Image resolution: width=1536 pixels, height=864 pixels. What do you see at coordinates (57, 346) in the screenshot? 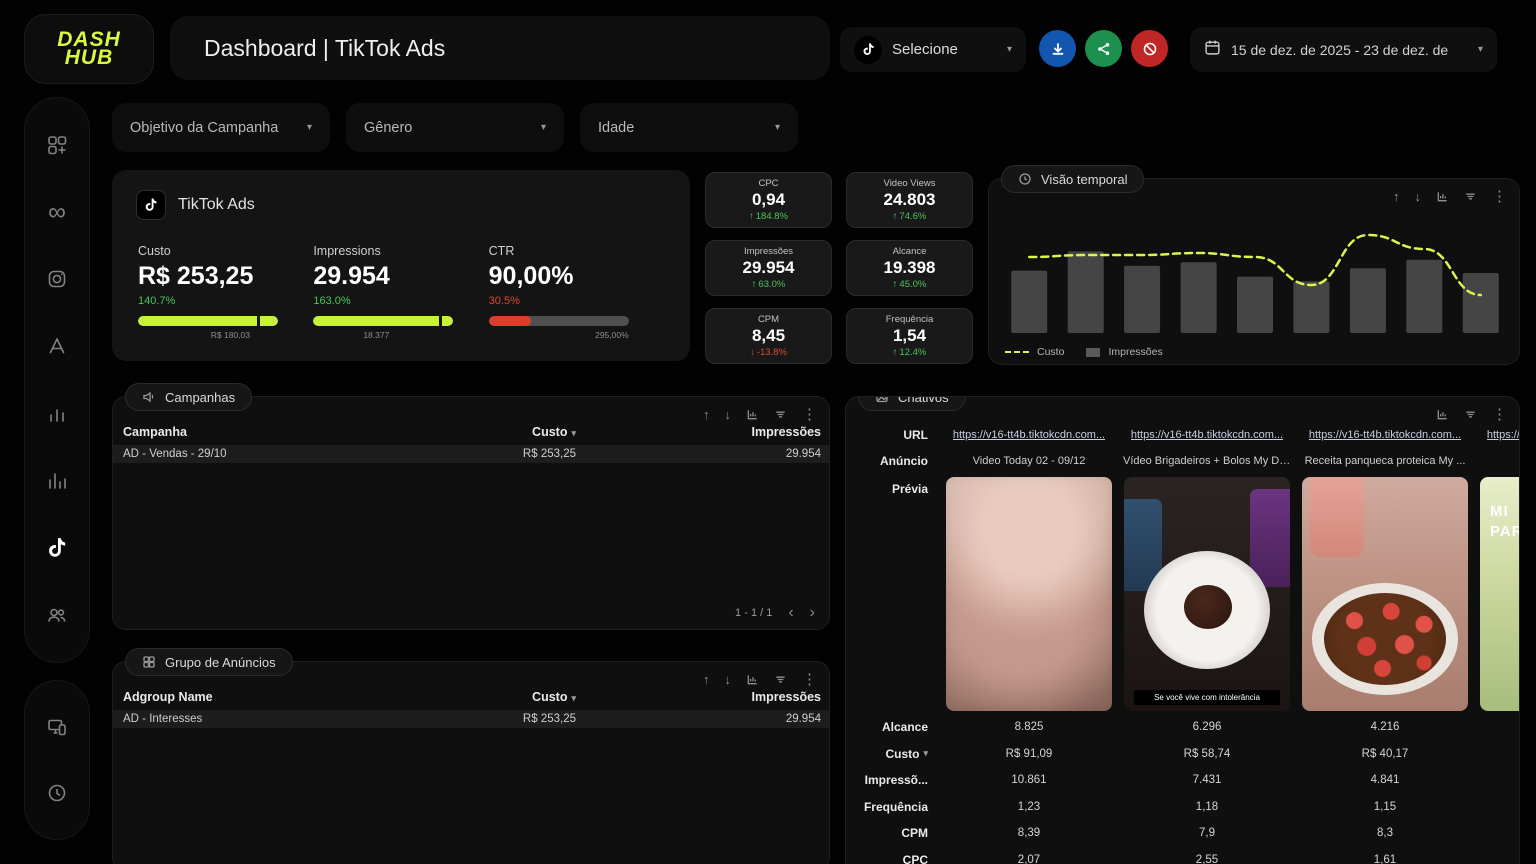
I see `sidebar-item-google-ads` at bounding box center [57, 346].